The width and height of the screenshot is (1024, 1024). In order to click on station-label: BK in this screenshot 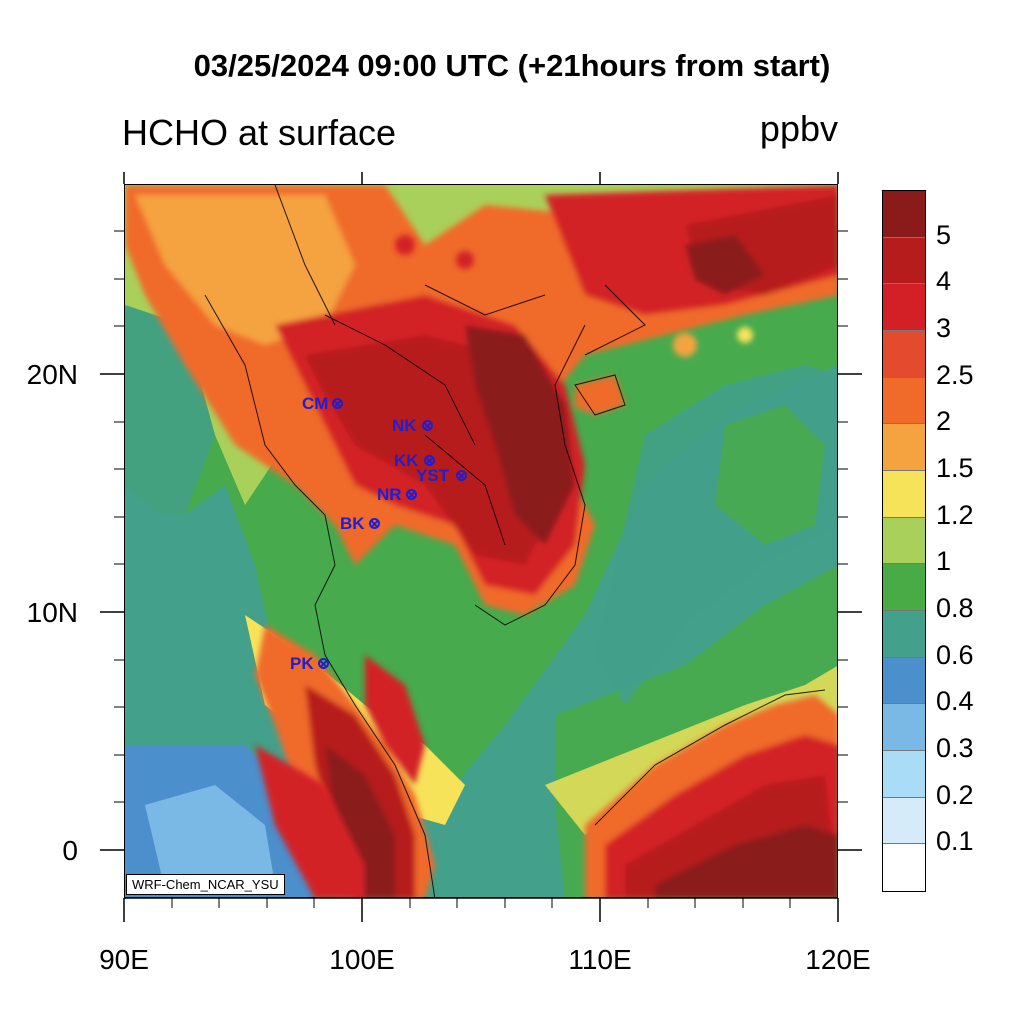, I will do `click(352, 523)`.